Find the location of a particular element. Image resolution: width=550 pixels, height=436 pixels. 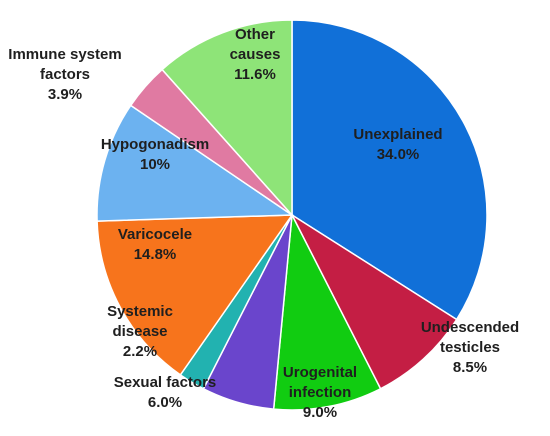

category-label: Undescended testicles is located at coordinates (470, 337).